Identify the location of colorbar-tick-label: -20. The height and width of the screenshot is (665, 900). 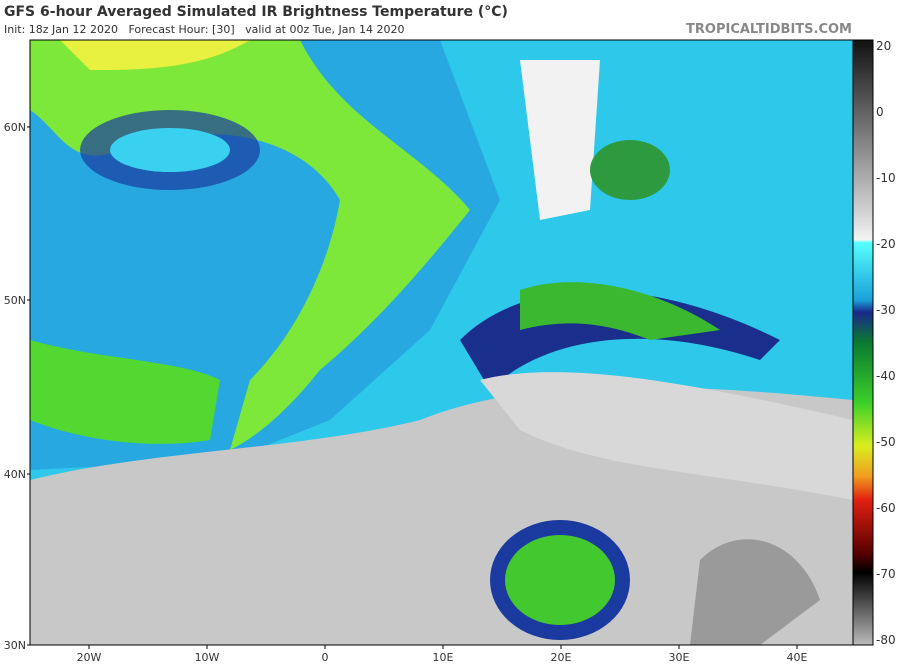
(886, 244).